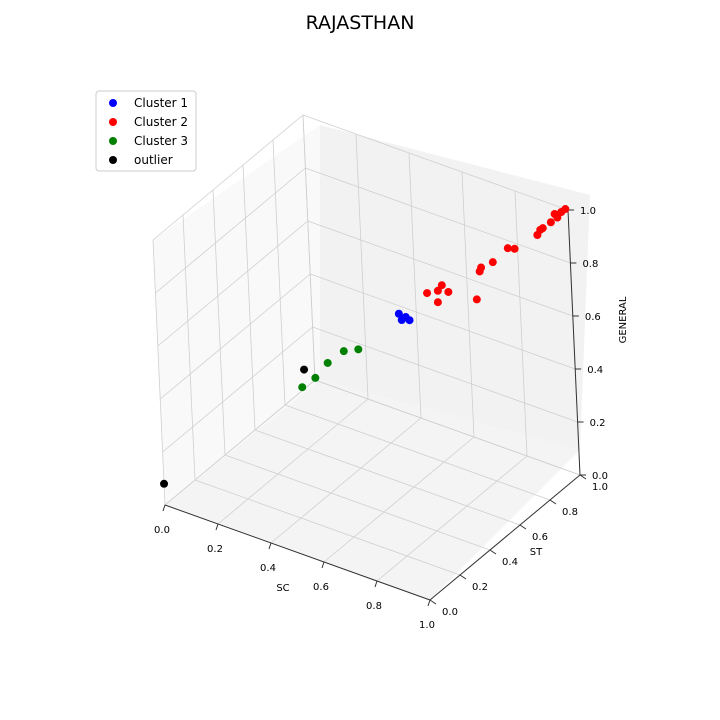 The image size is (720, 720). Describe the element at coordinates (536, 552) in the screenshot. I see `y-axis-label: ST` at that location.